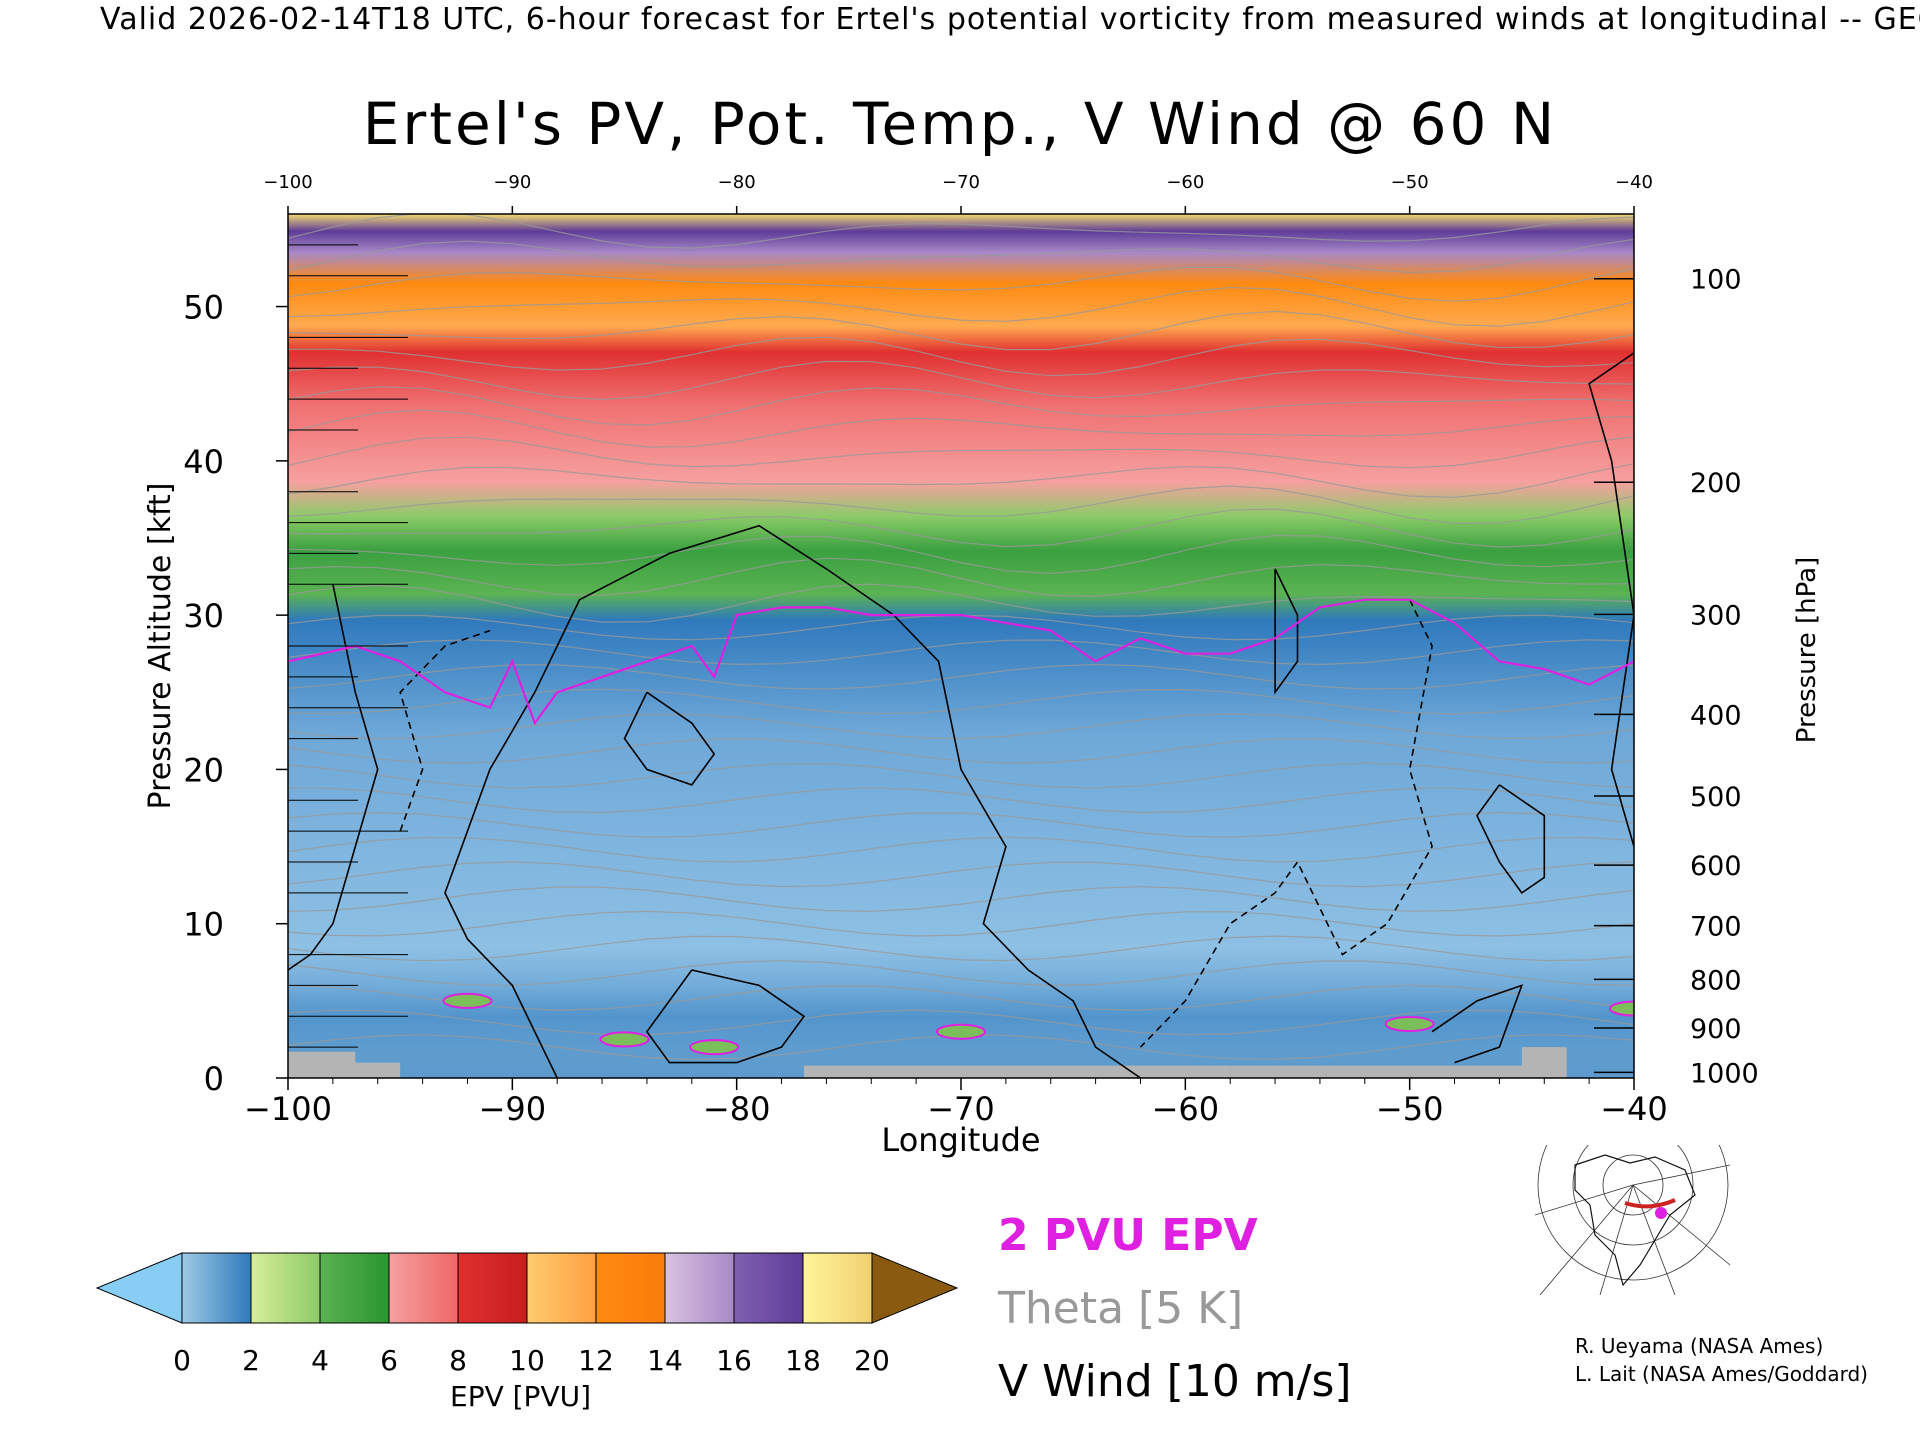 This screenshot has width=1920, height=1440. Describe the element at coordinates (1716, 797) in the screenshot. I see `pressure-tick-label: 500` at that location.